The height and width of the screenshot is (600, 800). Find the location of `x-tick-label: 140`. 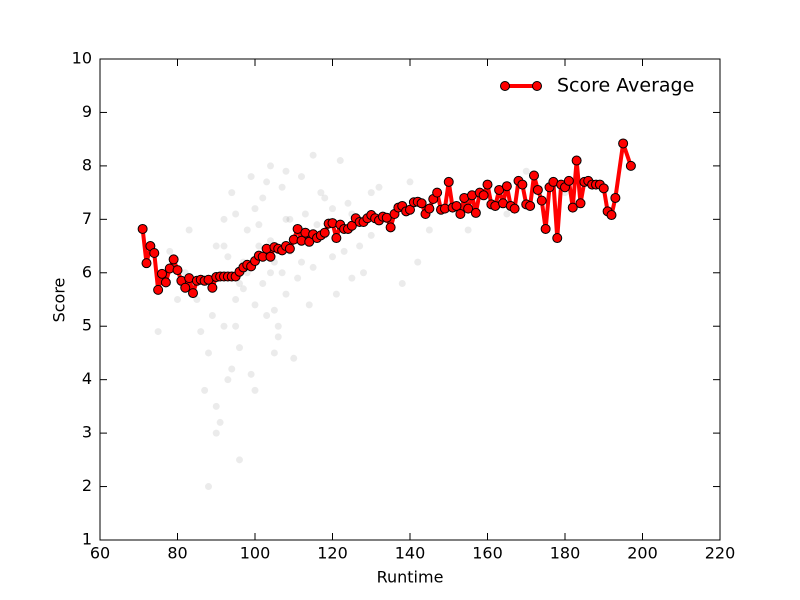

x-tick-label: 140 is located at coordinates (410, 553).